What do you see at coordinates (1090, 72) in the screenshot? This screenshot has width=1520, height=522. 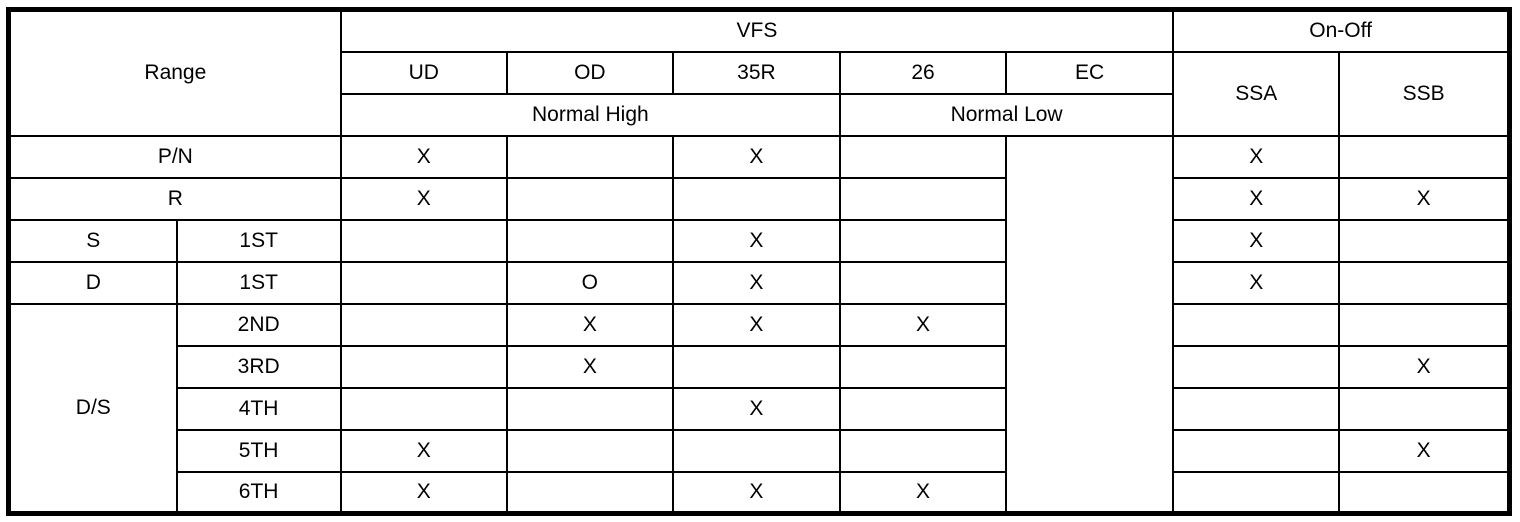 I see `header-ec: EC` at bounding box center [1090, 72].